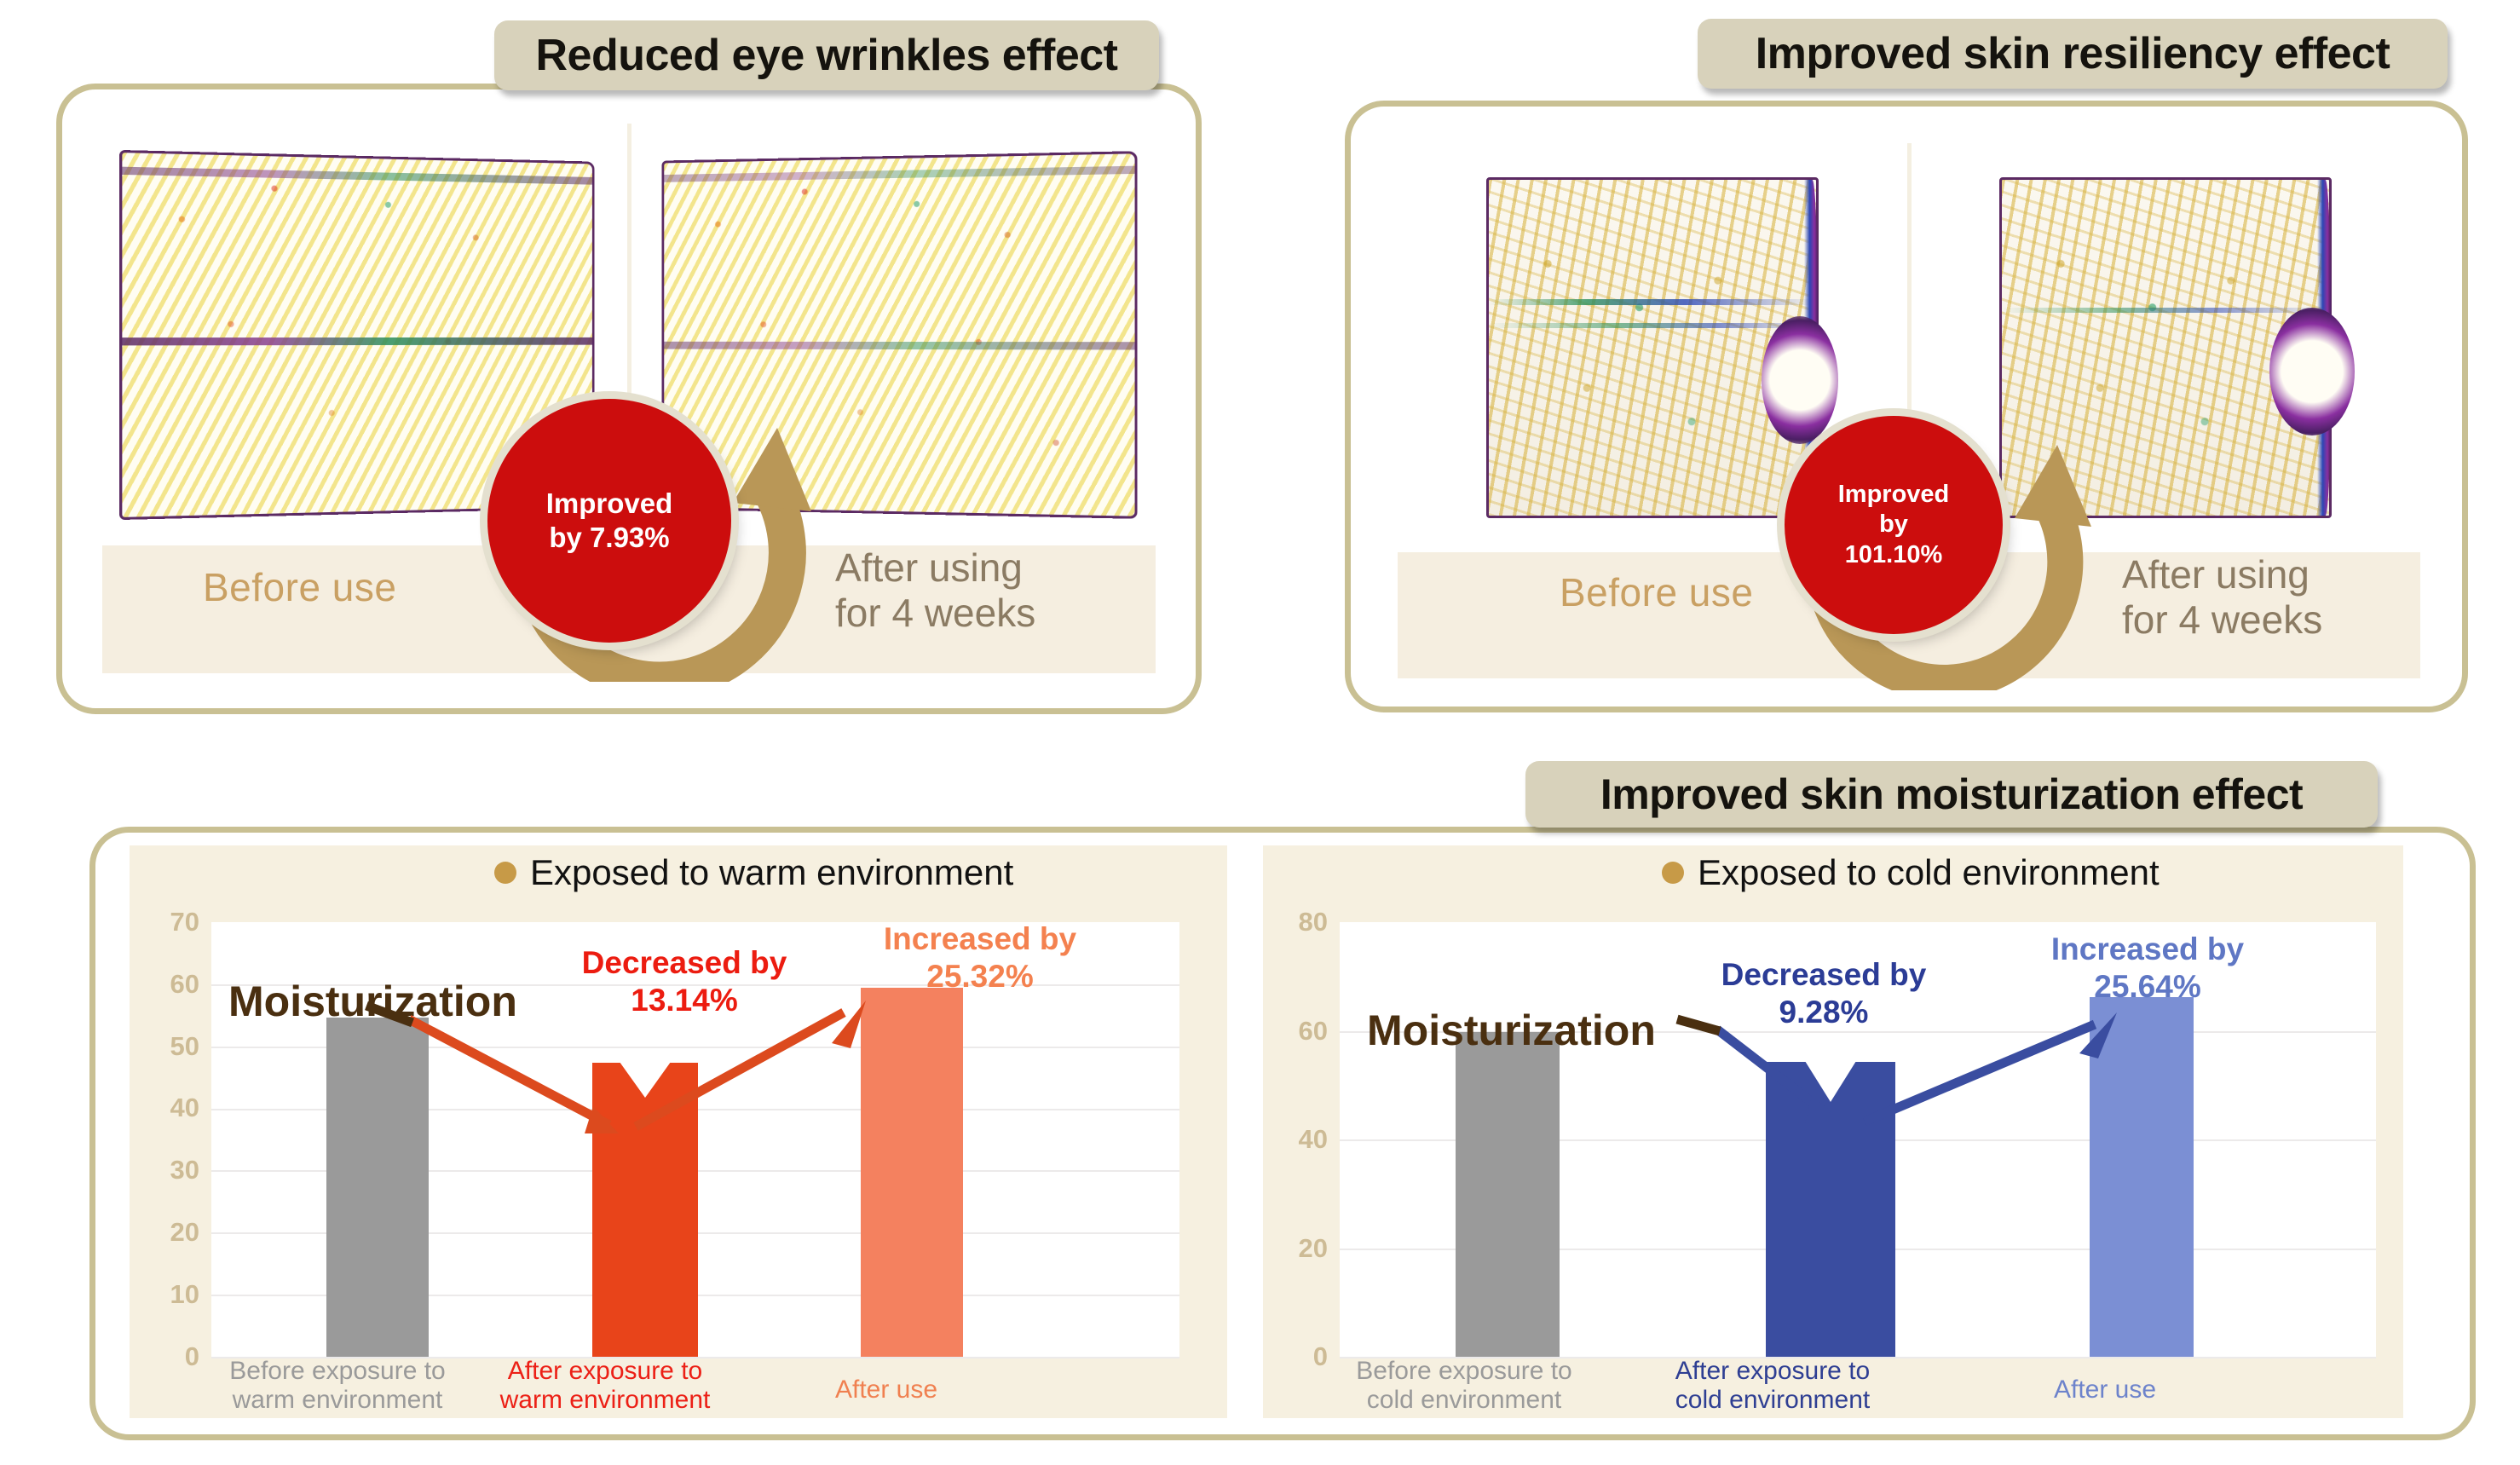 The image size is (2520, 1465). I want to click on wrinkles-after-label-line2: for 4 weeks, so click(936, 612).